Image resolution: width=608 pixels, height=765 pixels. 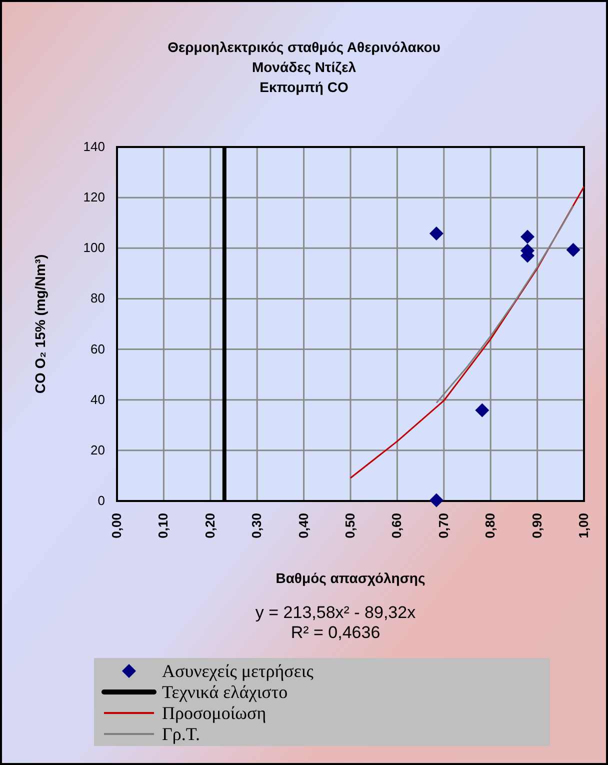 I want to click on line-series, so click(x=467, y=332).